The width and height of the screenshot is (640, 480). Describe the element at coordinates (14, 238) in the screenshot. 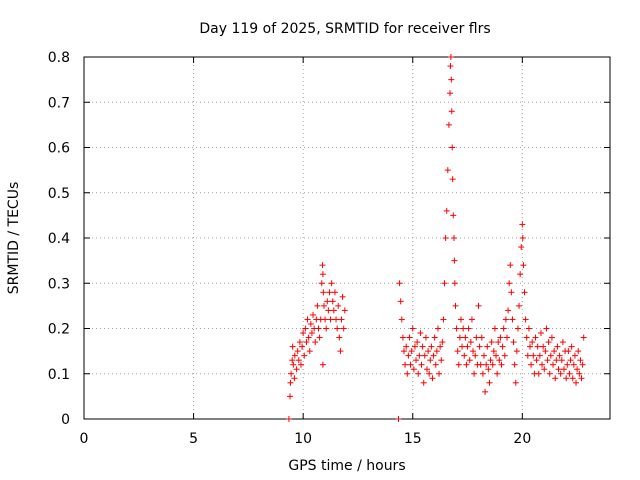

I see `y-axis-label: SRMTID / TECUs` at that location.